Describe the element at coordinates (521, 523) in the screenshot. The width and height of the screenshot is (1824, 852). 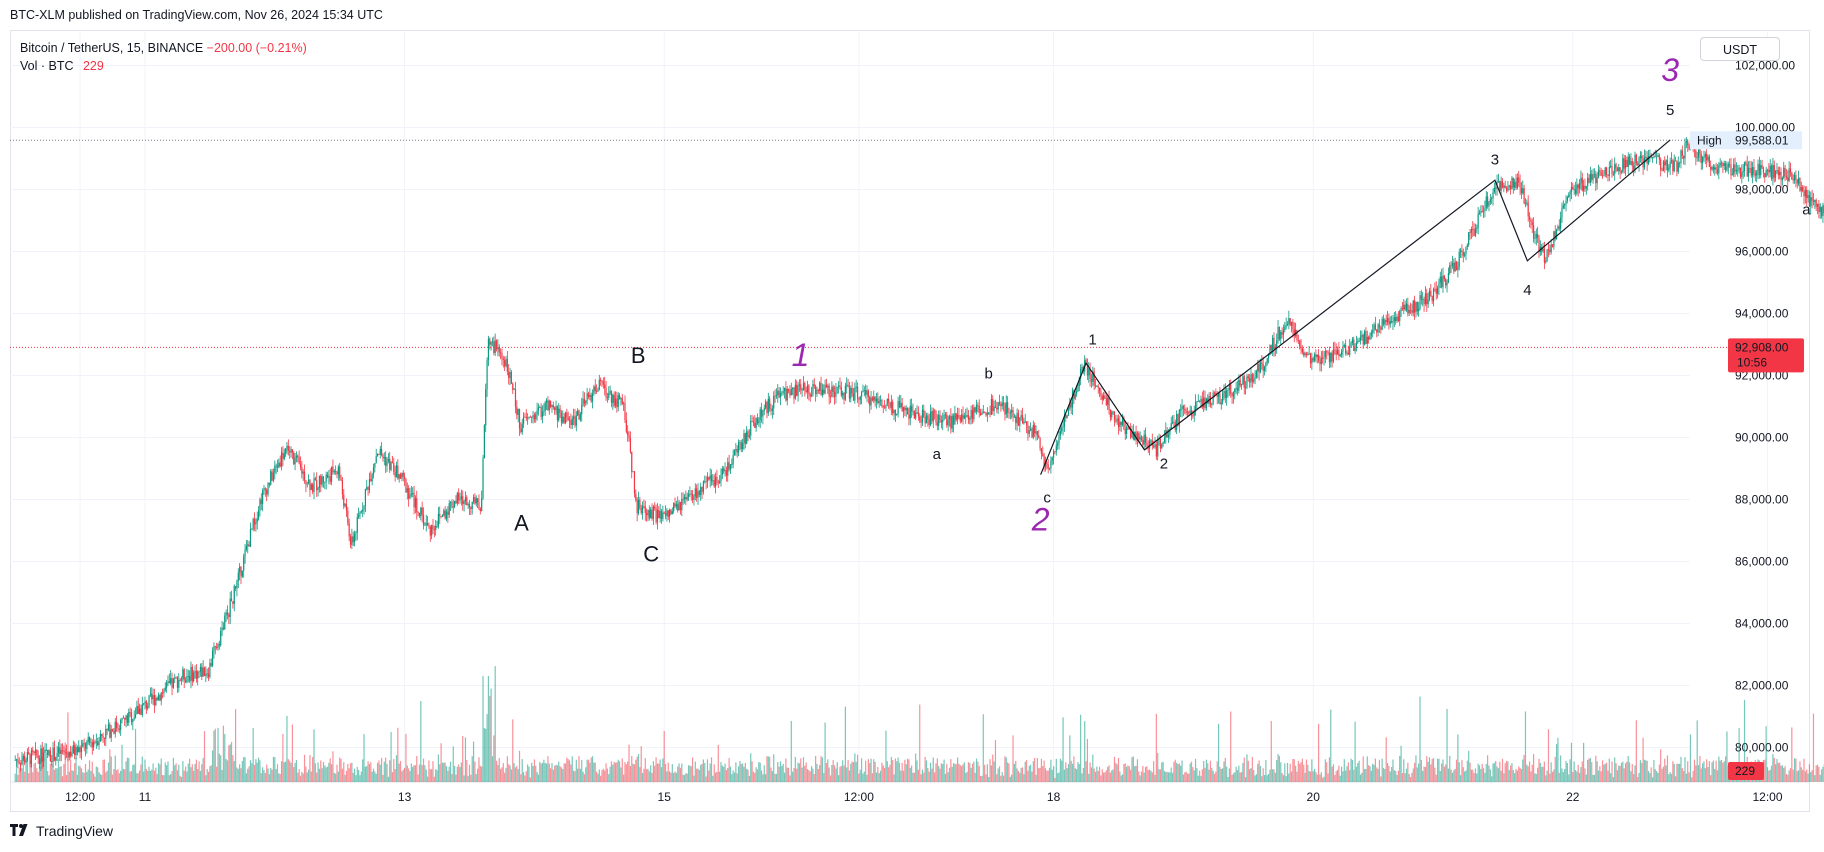
I see `wave-label: A` at that location.